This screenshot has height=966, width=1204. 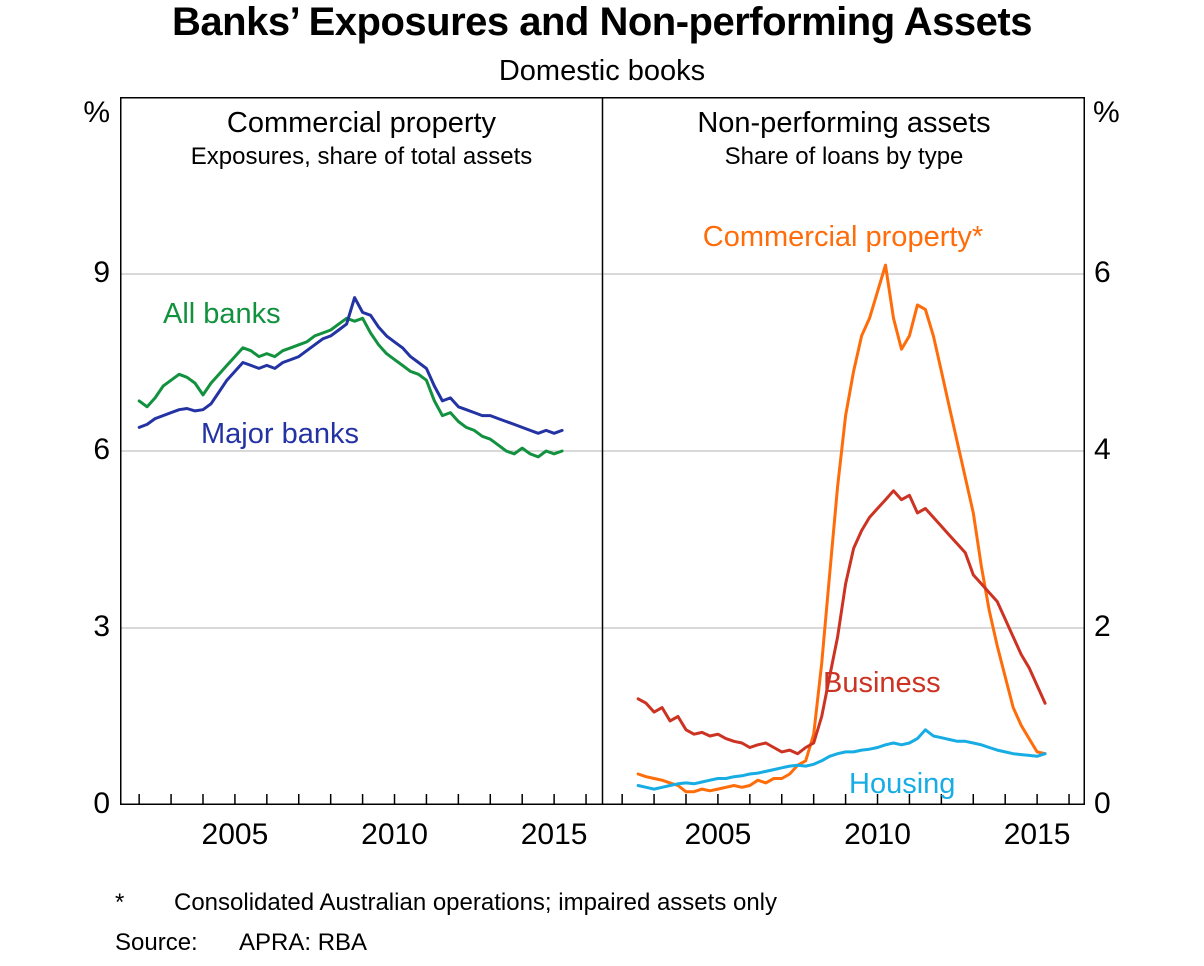 I want to click on series-label-major-banks: Major banks, so click(x=280, y=434).